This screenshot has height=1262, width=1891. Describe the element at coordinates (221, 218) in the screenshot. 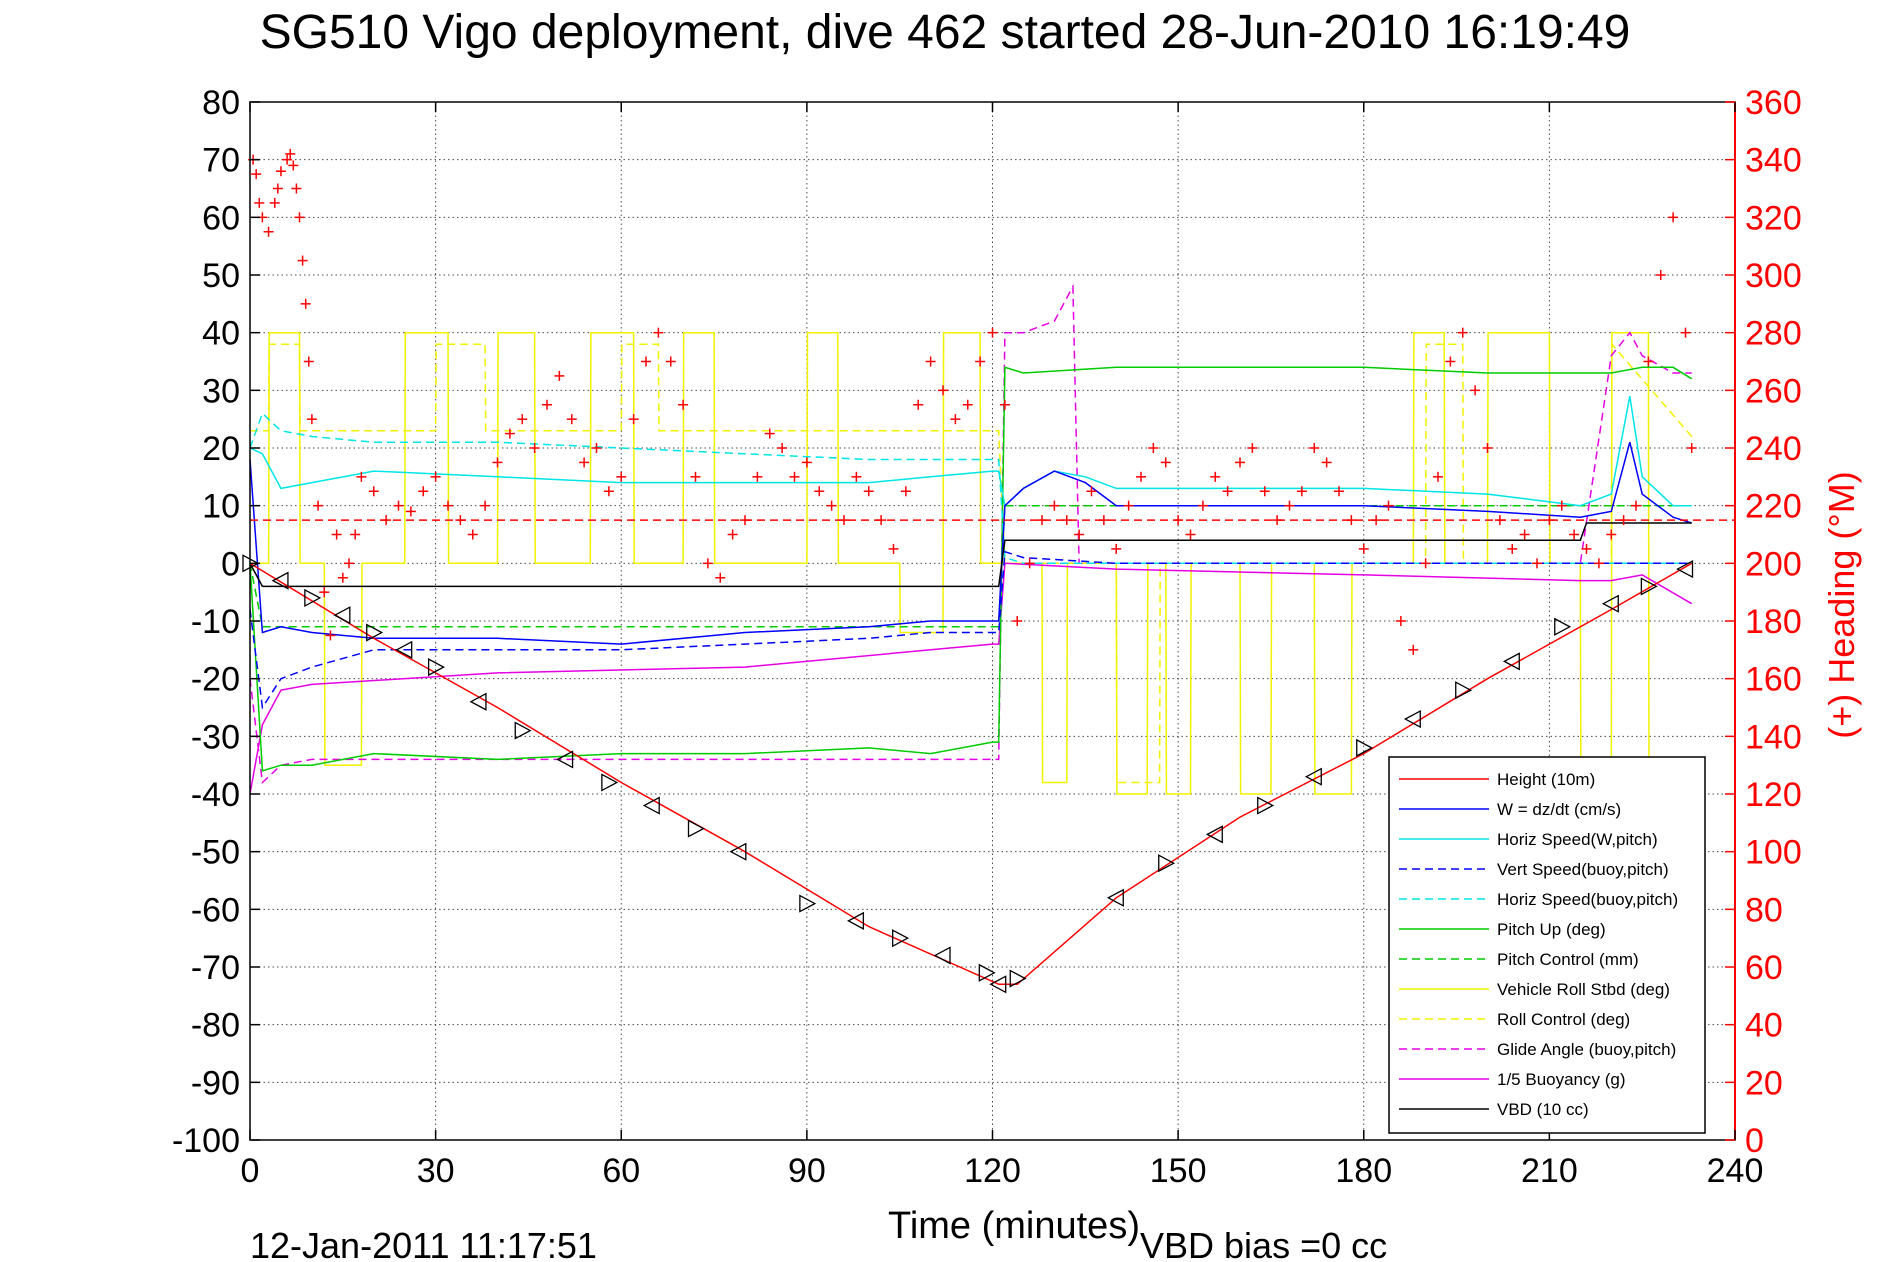

I see `y-tick-label: 60` at that location.